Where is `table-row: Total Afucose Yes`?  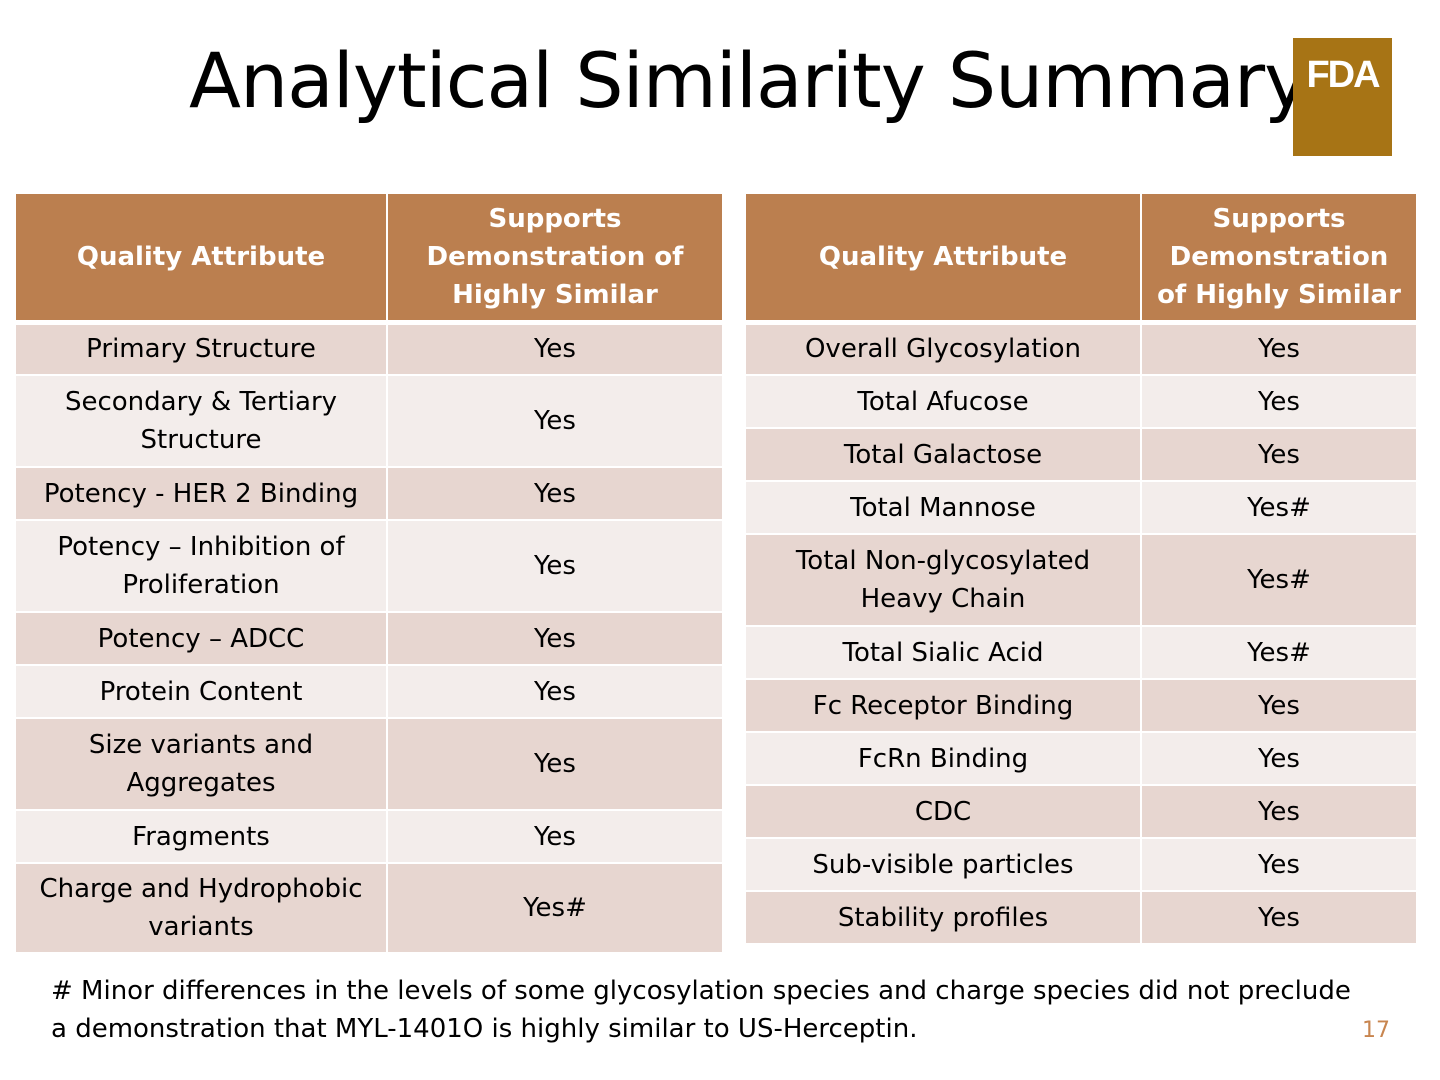 table-row: Total Afucose Yes is located at coordinates (1081, 401).